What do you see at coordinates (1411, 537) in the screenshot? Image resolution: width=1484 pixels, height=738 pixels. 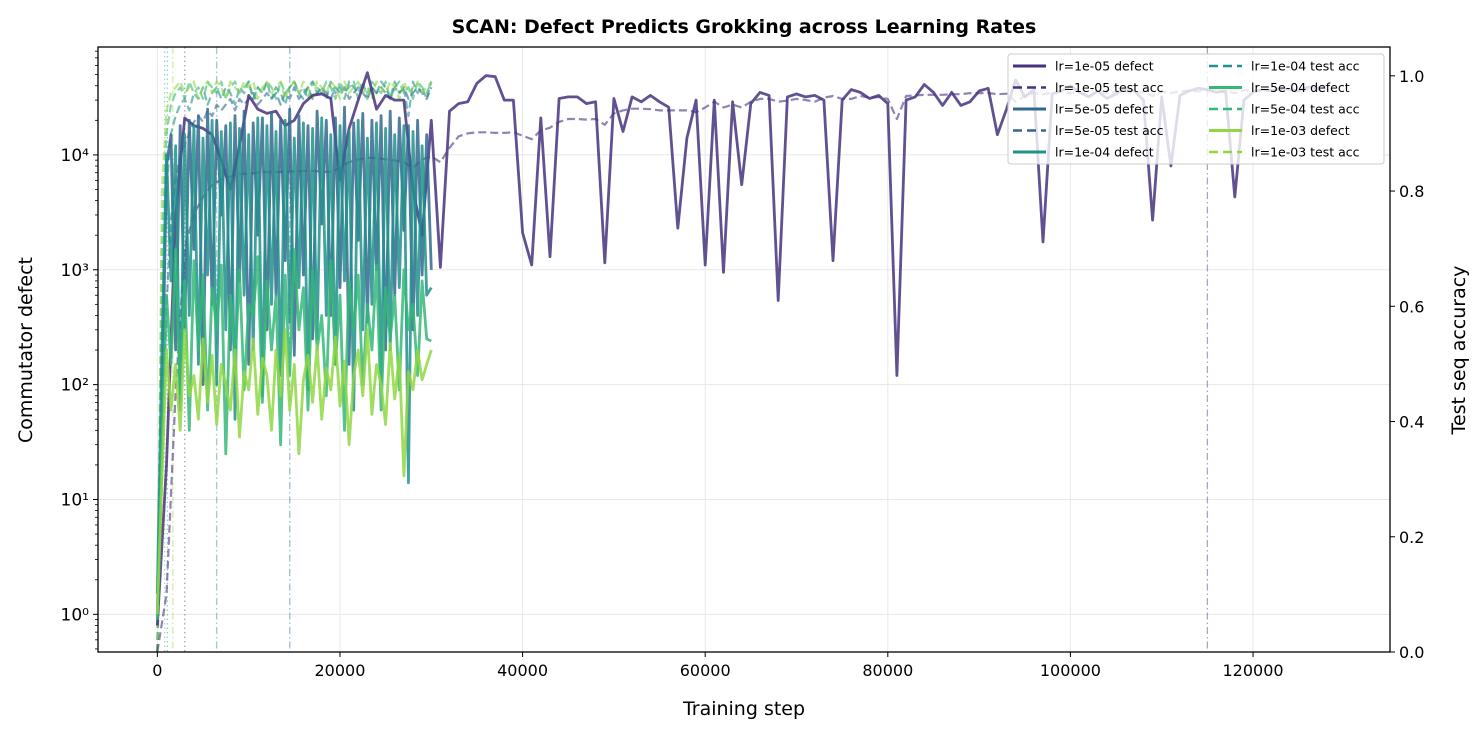 I see `y-right-tick-label: 0.2` at bounding box center [1411, 537].